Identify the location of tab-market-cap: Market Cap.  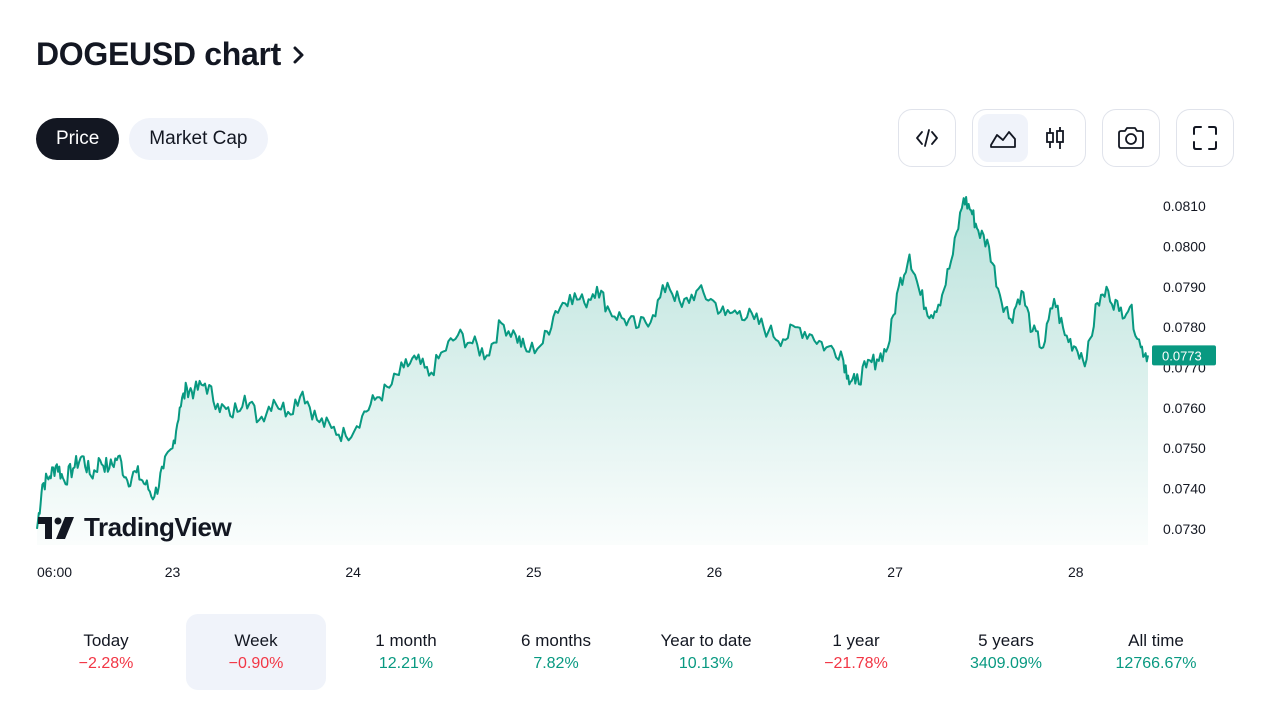
(198, 139).